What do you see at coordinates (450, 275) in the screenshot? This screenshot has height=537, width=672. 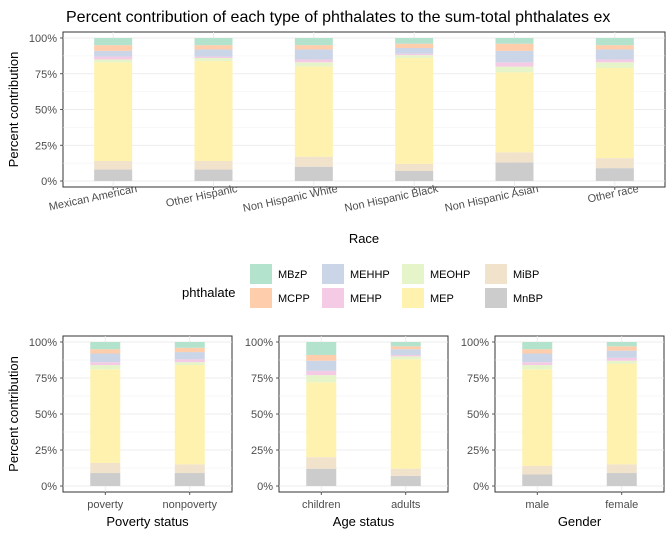 I see `legend-label-meohp: MEOHP` at bounding box center [450, 275].